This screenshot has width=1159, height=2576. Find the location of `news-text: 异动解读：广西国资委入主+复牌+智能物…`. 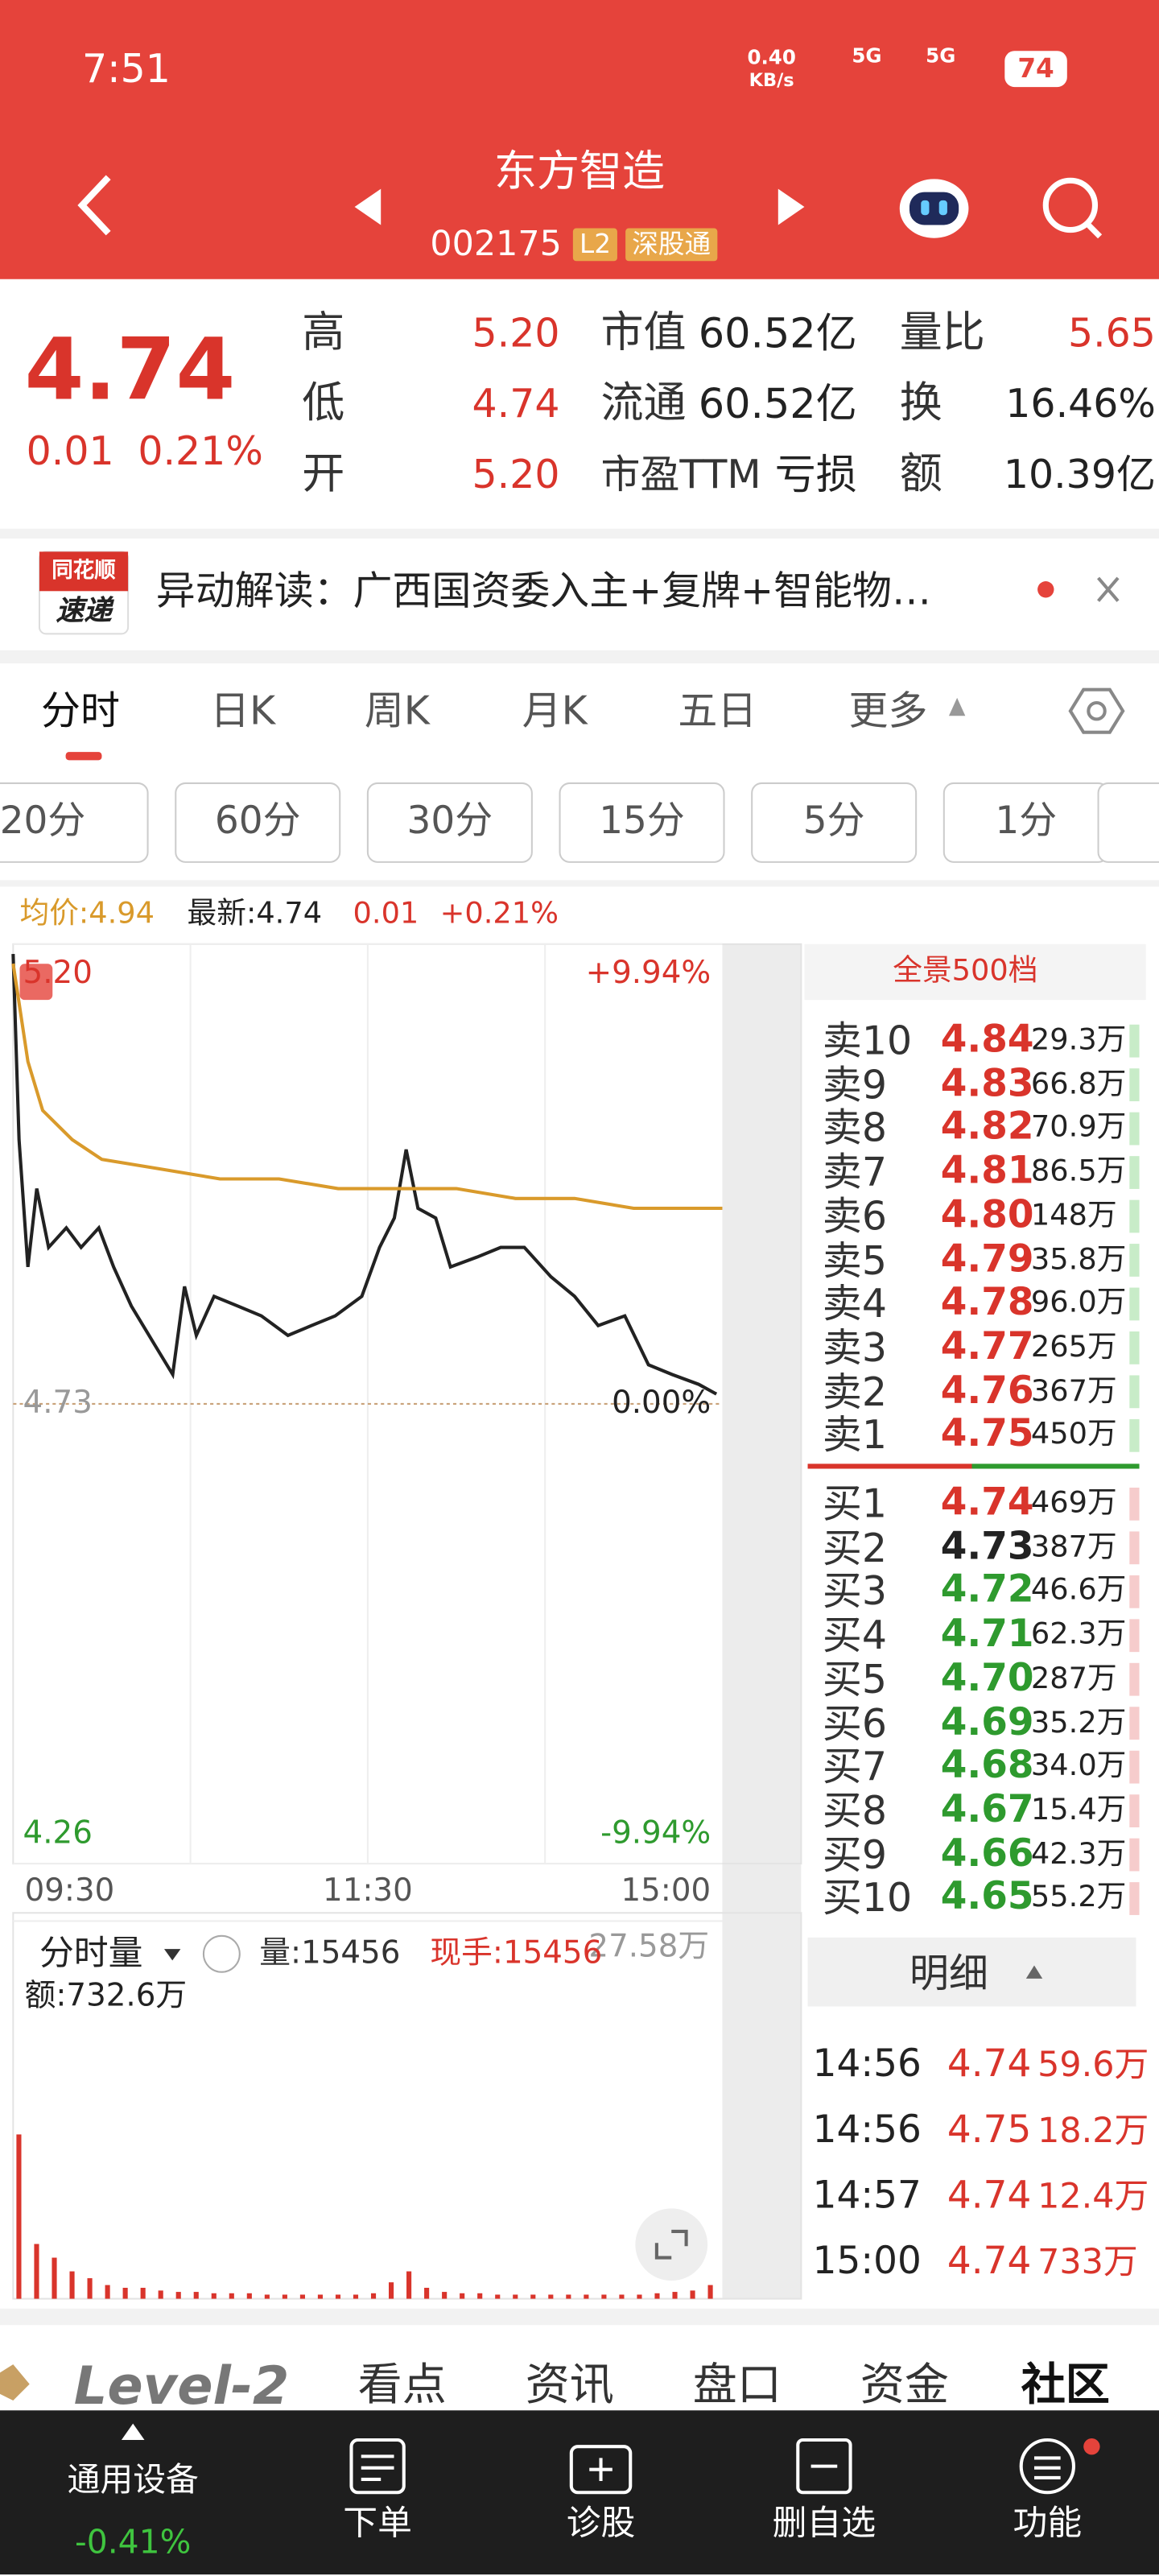

news-text: 异动解读：广西国资委入主+复牌+智能物… is located at coordinates (543, 591).